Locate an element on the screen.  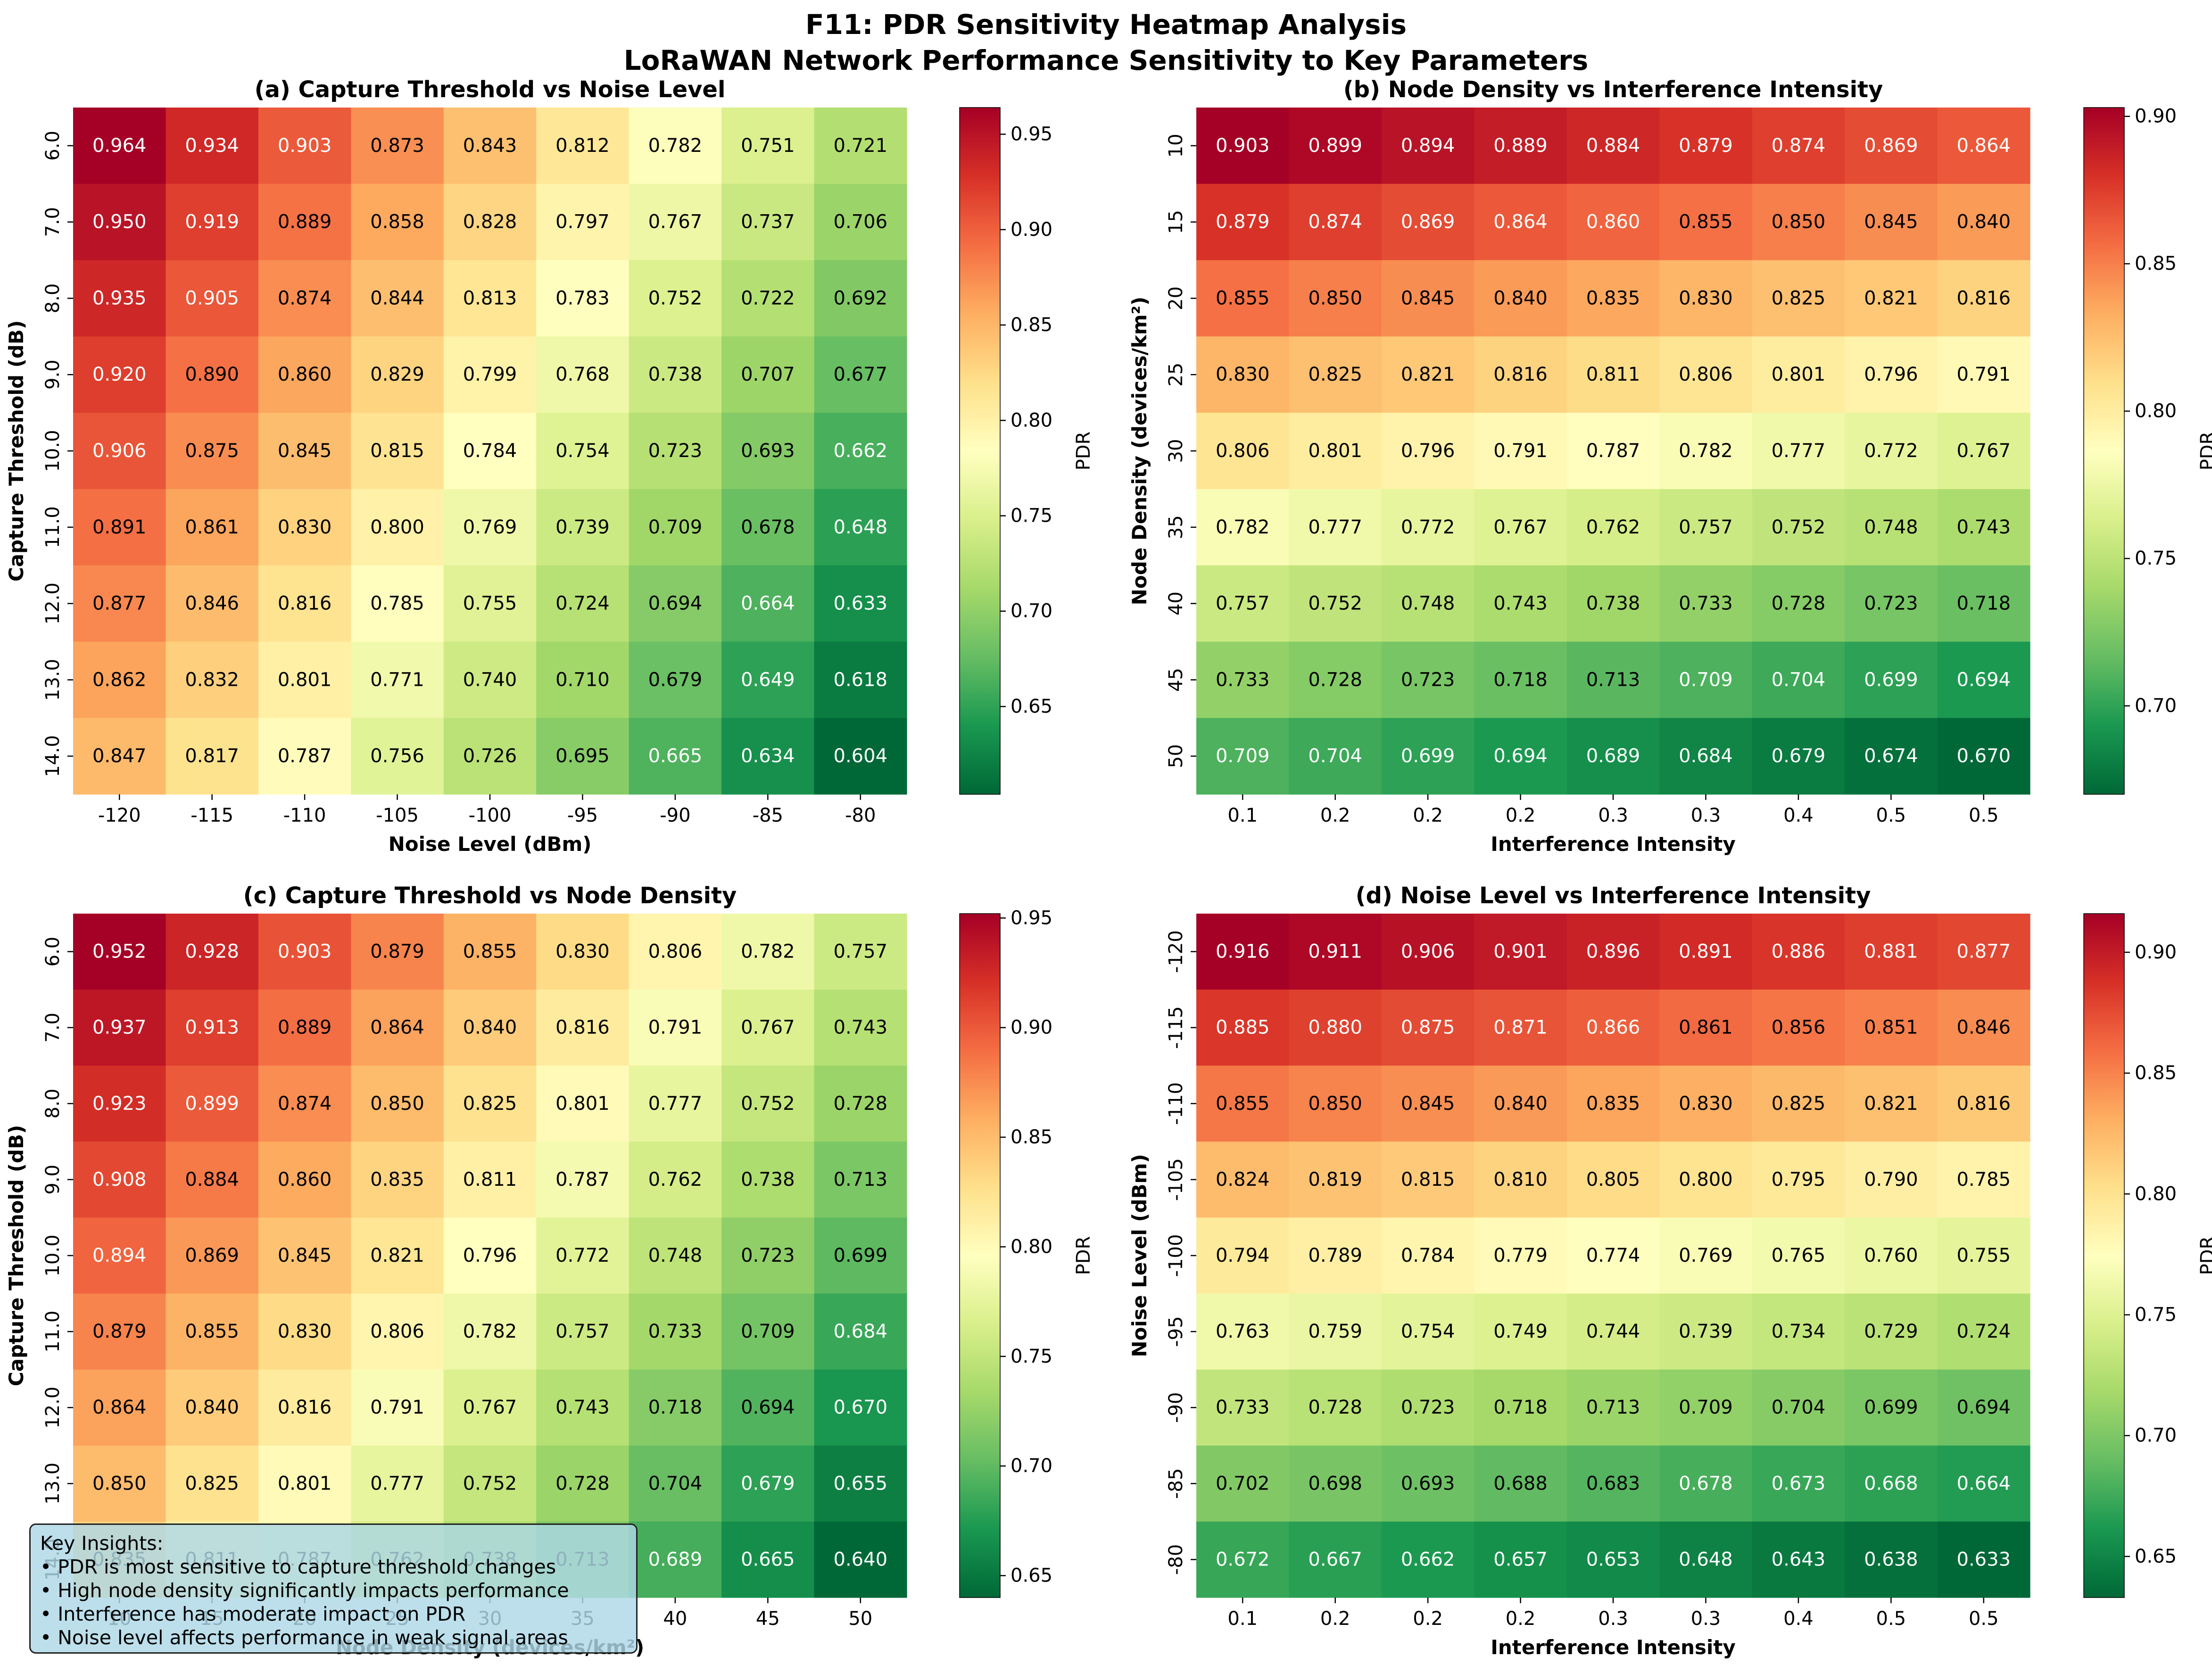
cell-value-label: 0.824 is located at coordinates (1243, 1179).